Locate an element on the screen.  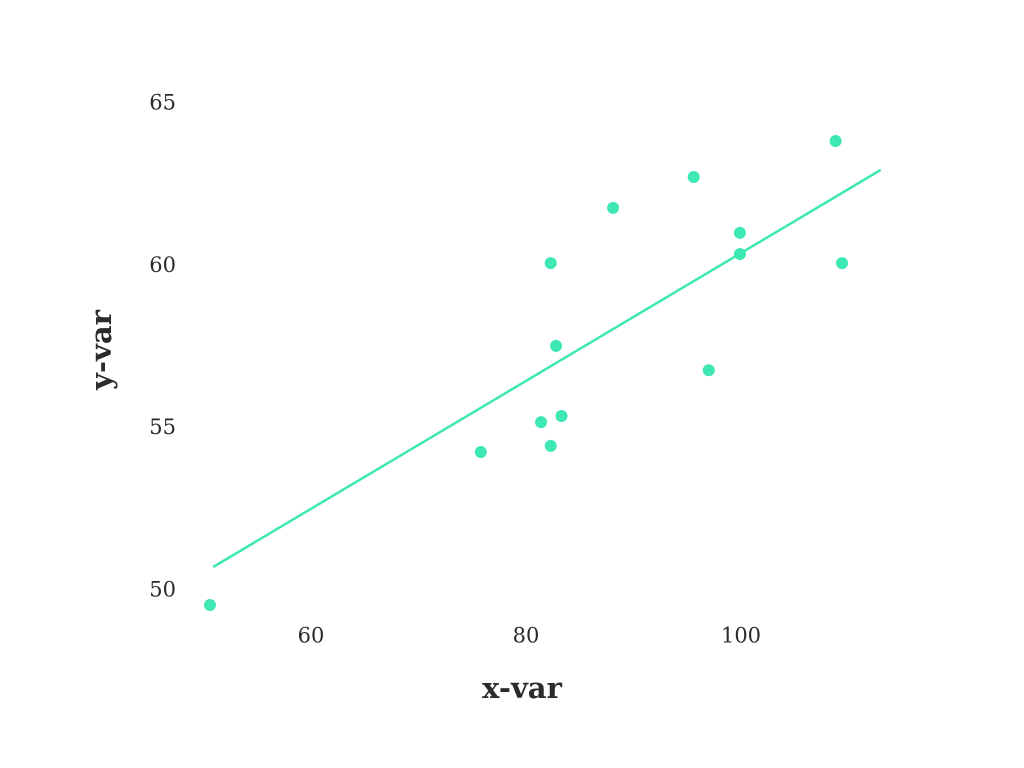
x-tick-label: 80 is located at coordinates (526, 636).